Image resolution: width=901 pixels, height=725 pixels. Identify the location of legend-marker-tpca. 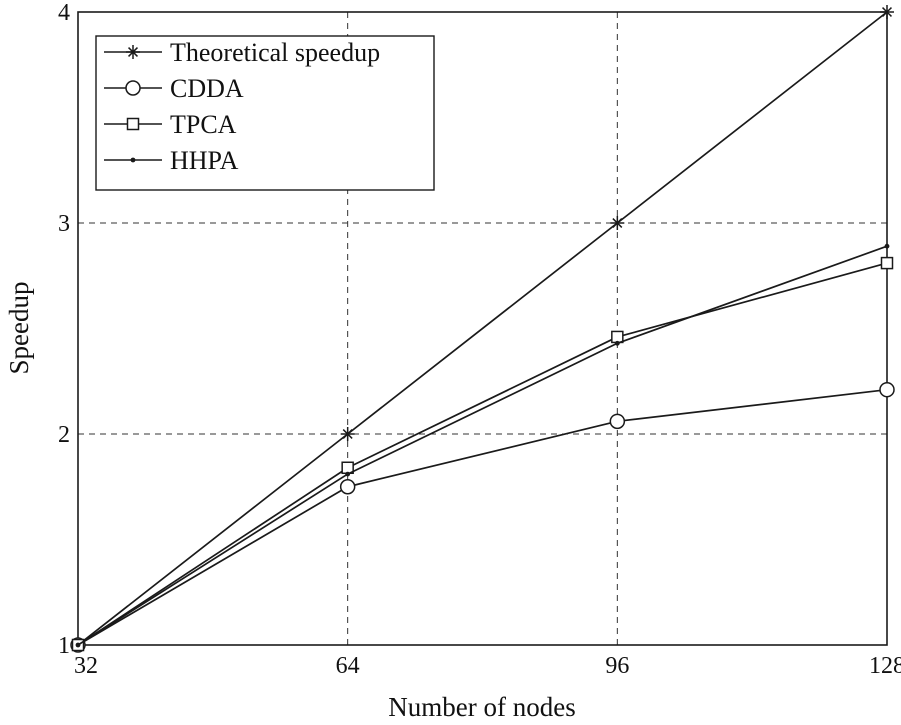
(133, 124).